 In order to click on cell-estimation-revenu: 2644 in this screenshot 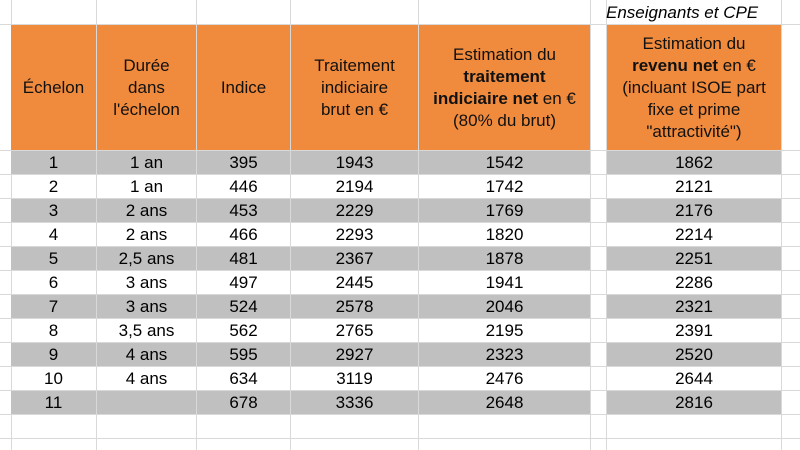, I will do `click(694, 378)`.